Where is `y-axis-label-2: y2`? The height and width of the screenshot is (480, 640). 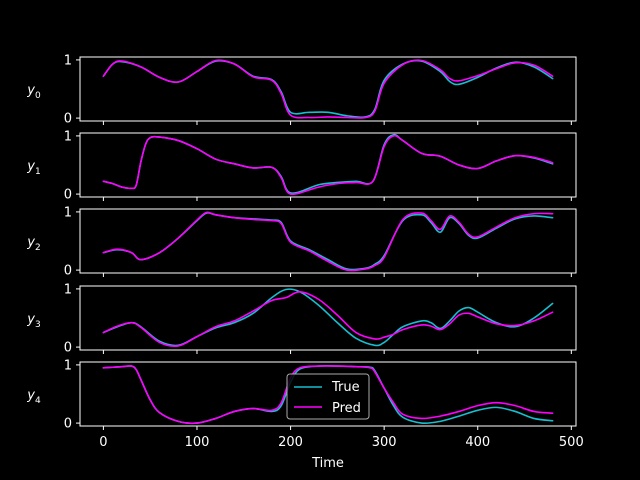 y-axis-label-2: y2 is located at coordinates (33, 244).